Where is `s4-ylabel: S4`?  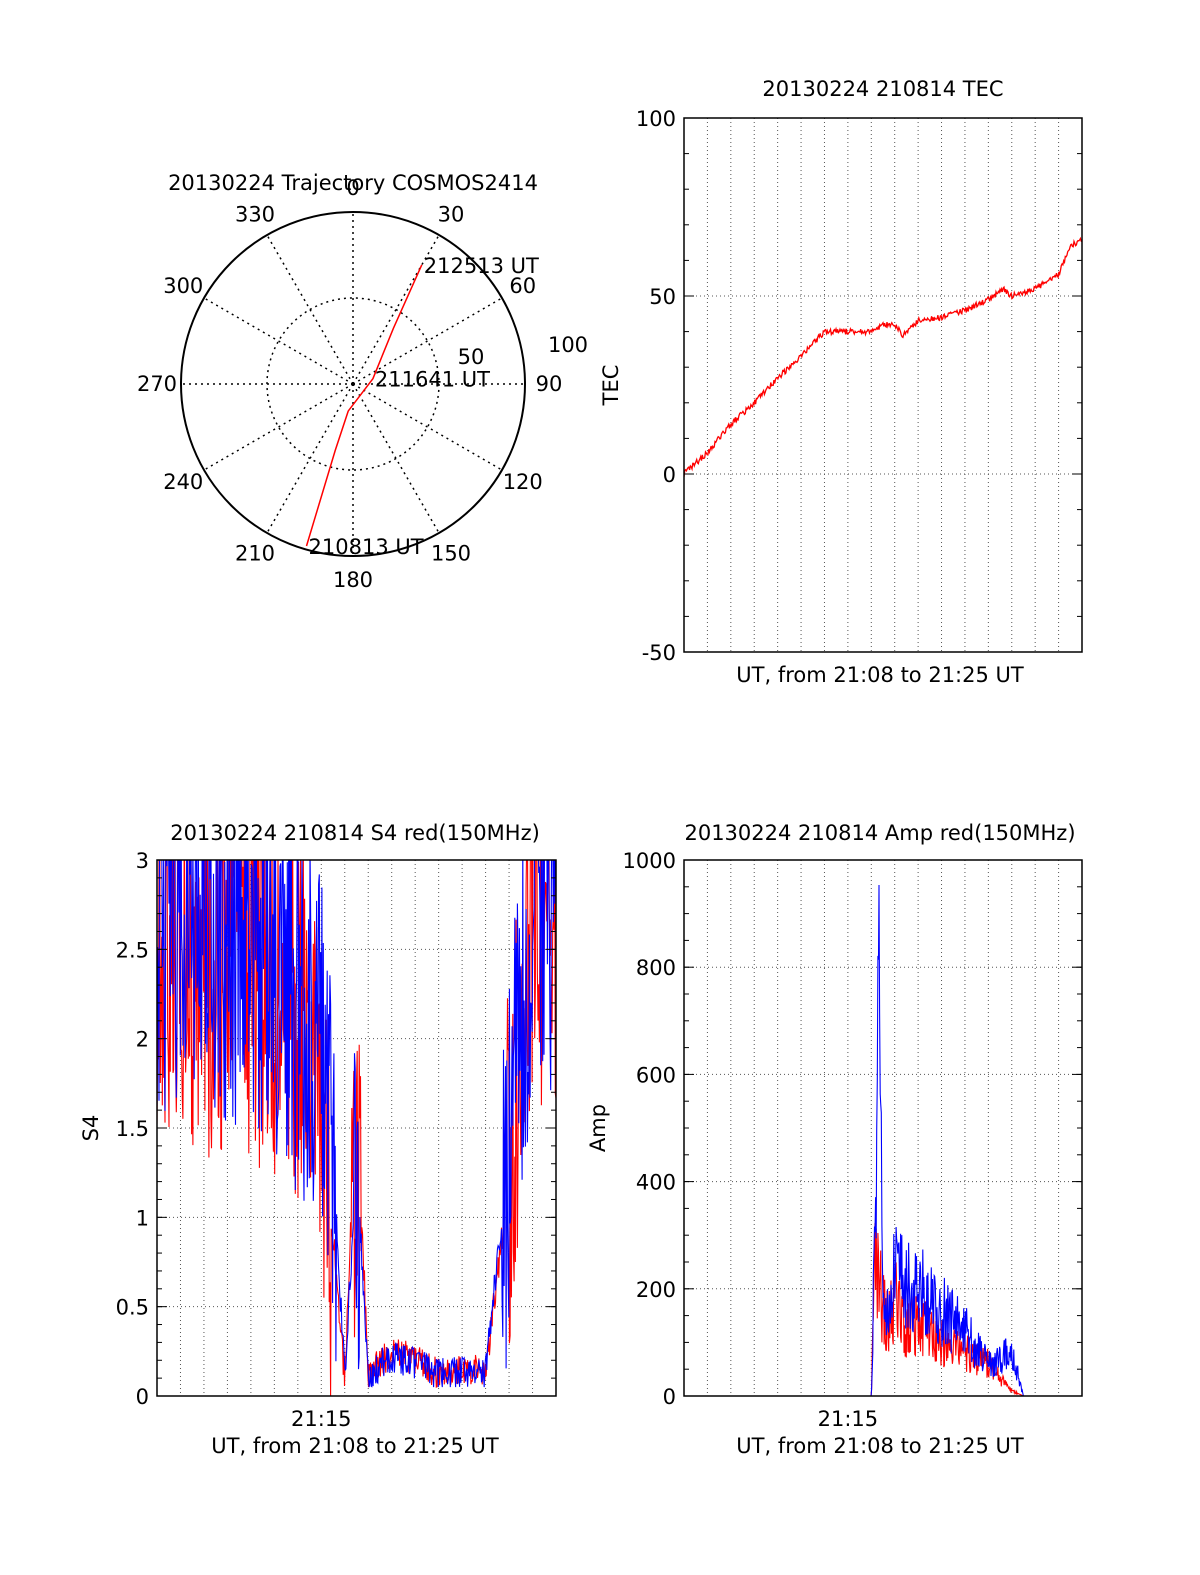 s4-ylabel: S4 is located at coordinates (91, 1128).